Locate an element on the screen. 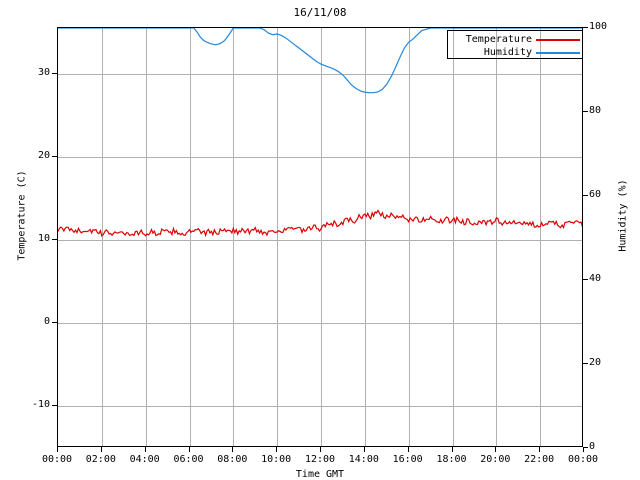 The height and width of the screenshot is (480, 640). legend-label: Humidity is located at coordinates (507, 52).